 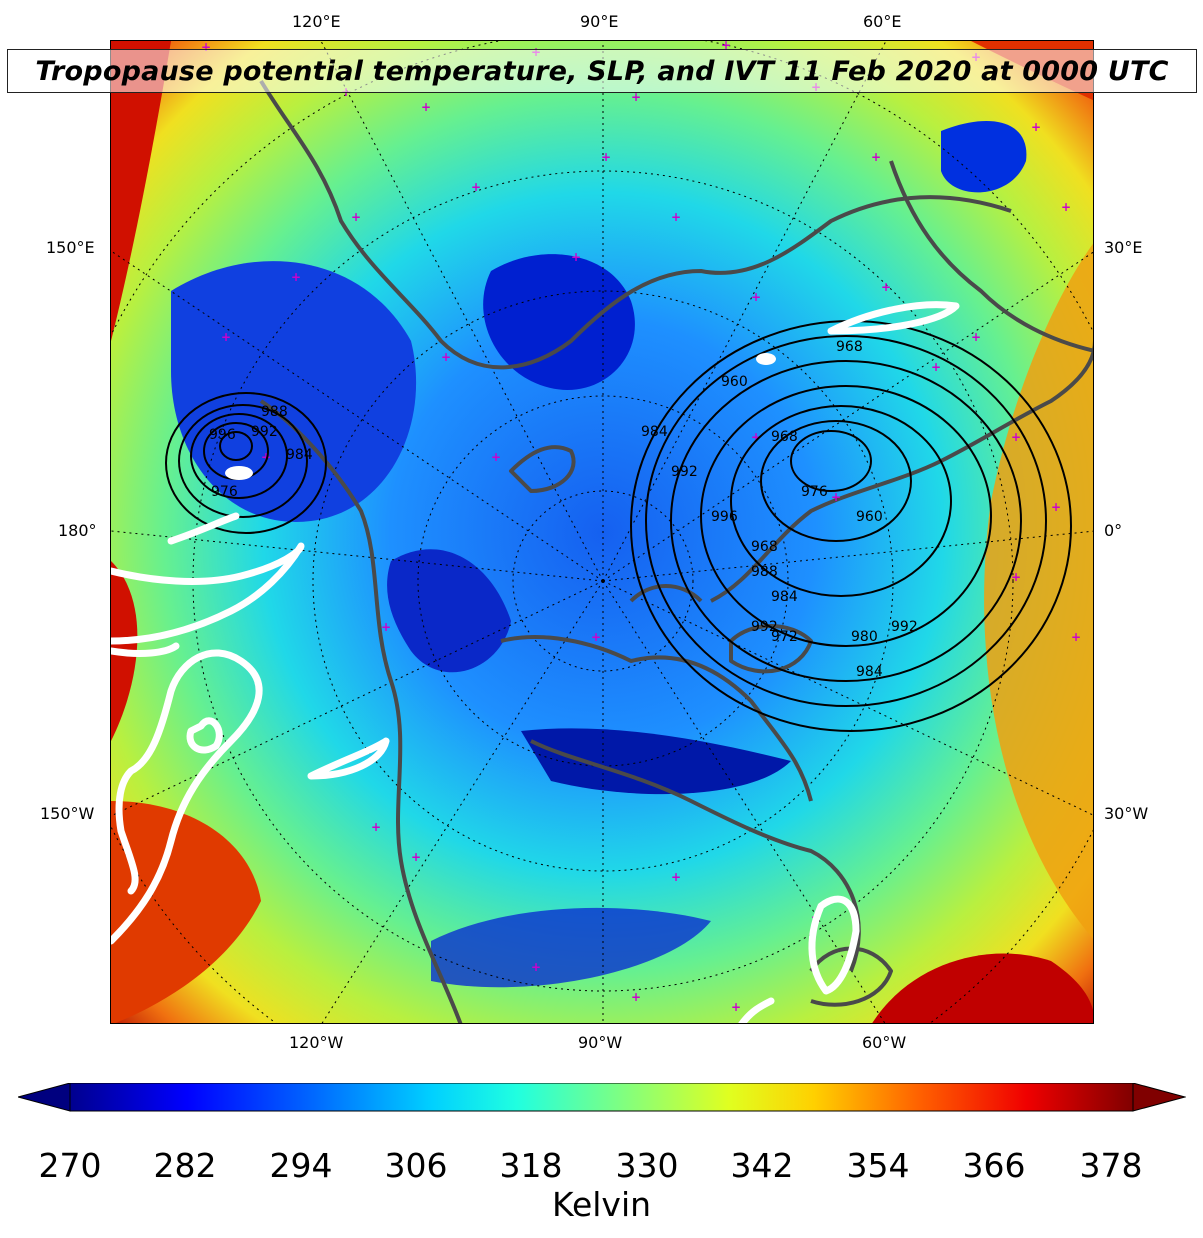 I want to click on colorbar-extend-min, so click(x=44, y=1097).